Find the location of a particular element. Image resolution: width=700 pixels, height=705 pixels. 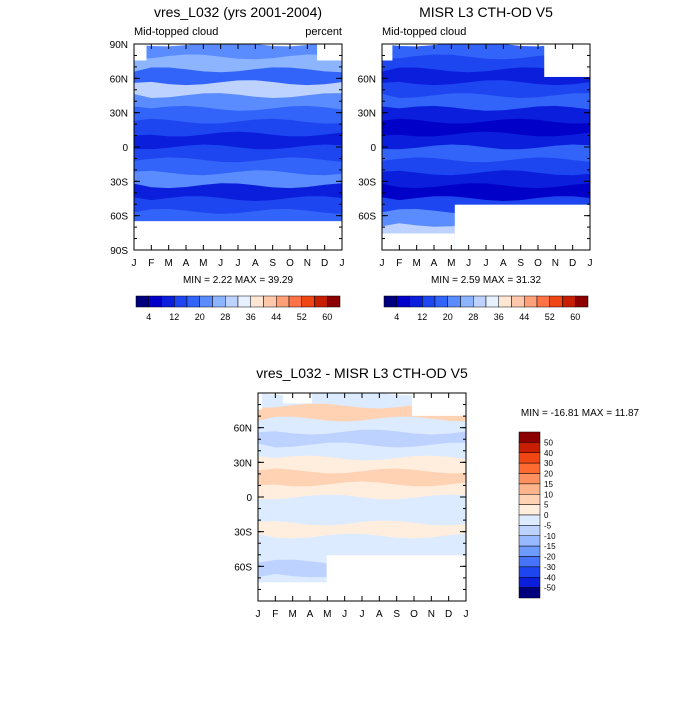

colorbar-label: 28 is located at coordinates (225, 317).